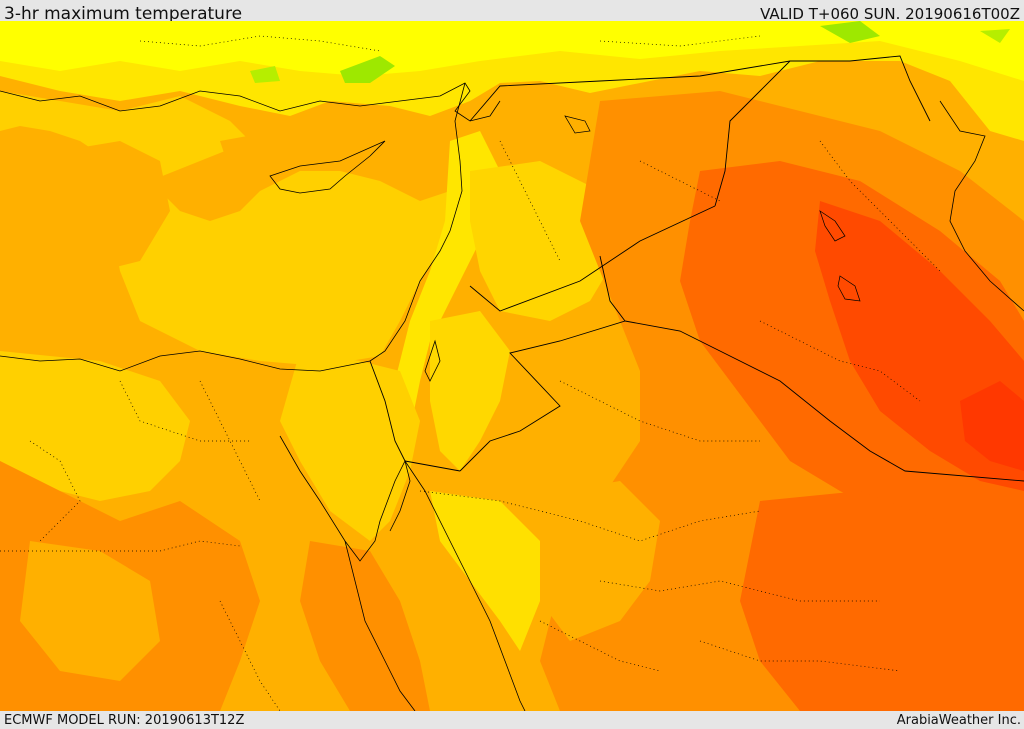 The width and height of the screenshot is (1024, 729). I want to click on levant-inland-yellow, so click(545, 241).